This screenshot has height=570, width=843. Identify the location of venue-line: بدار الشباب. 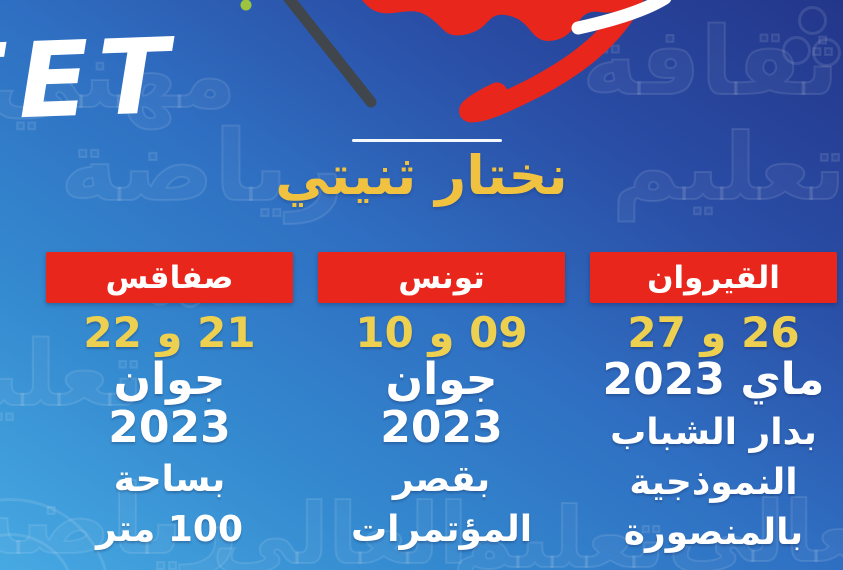
(713, 432).